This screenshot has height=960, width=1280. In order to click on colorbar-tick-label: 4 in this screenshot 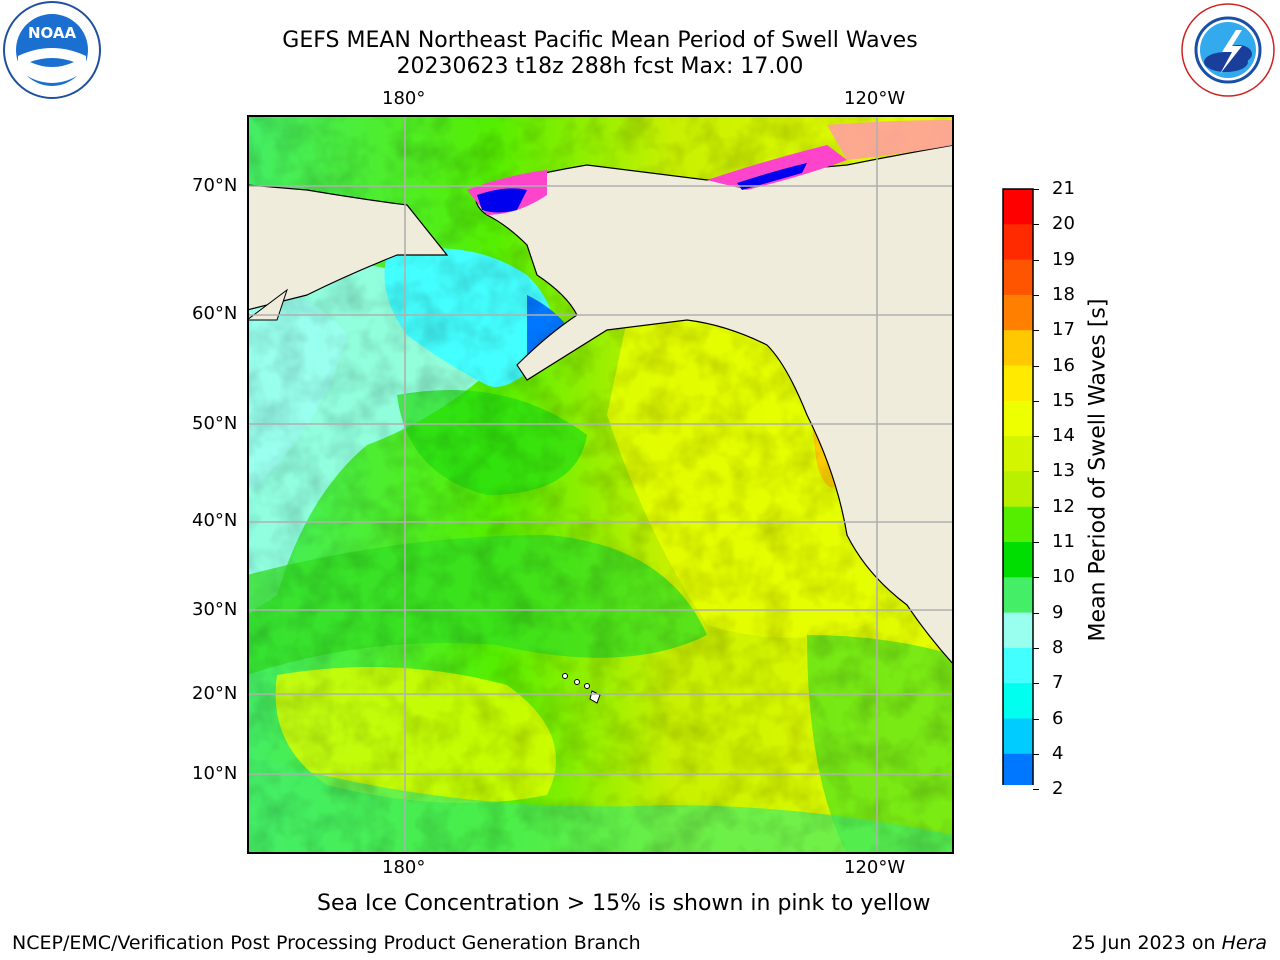, I will do `click(1058, 753)`.